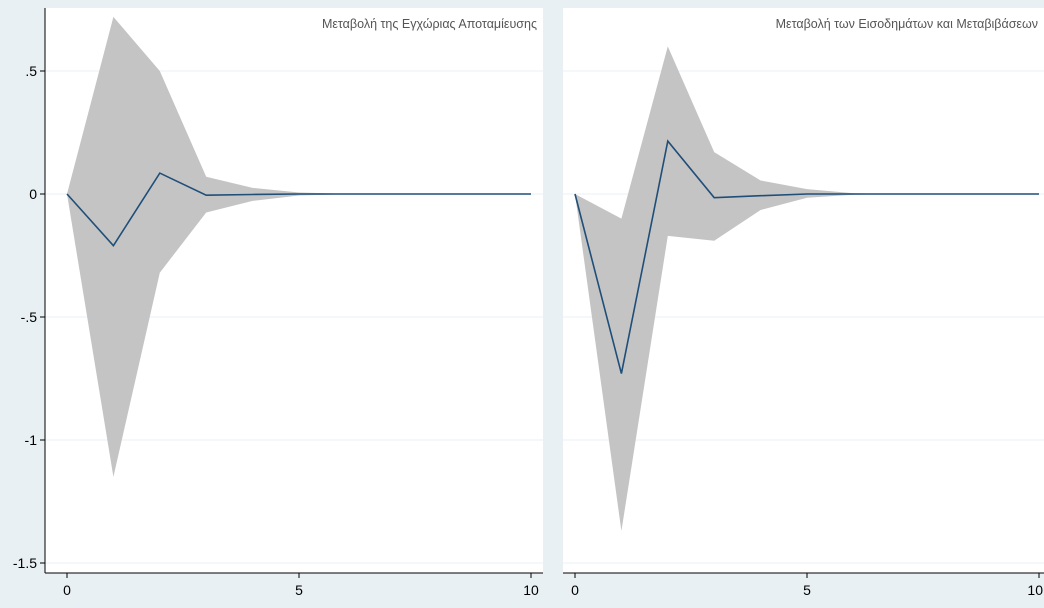  Describe the element at coordinates (299, 590) in the screenshot. I see `x-tick-label-1-1: 5` at that location.